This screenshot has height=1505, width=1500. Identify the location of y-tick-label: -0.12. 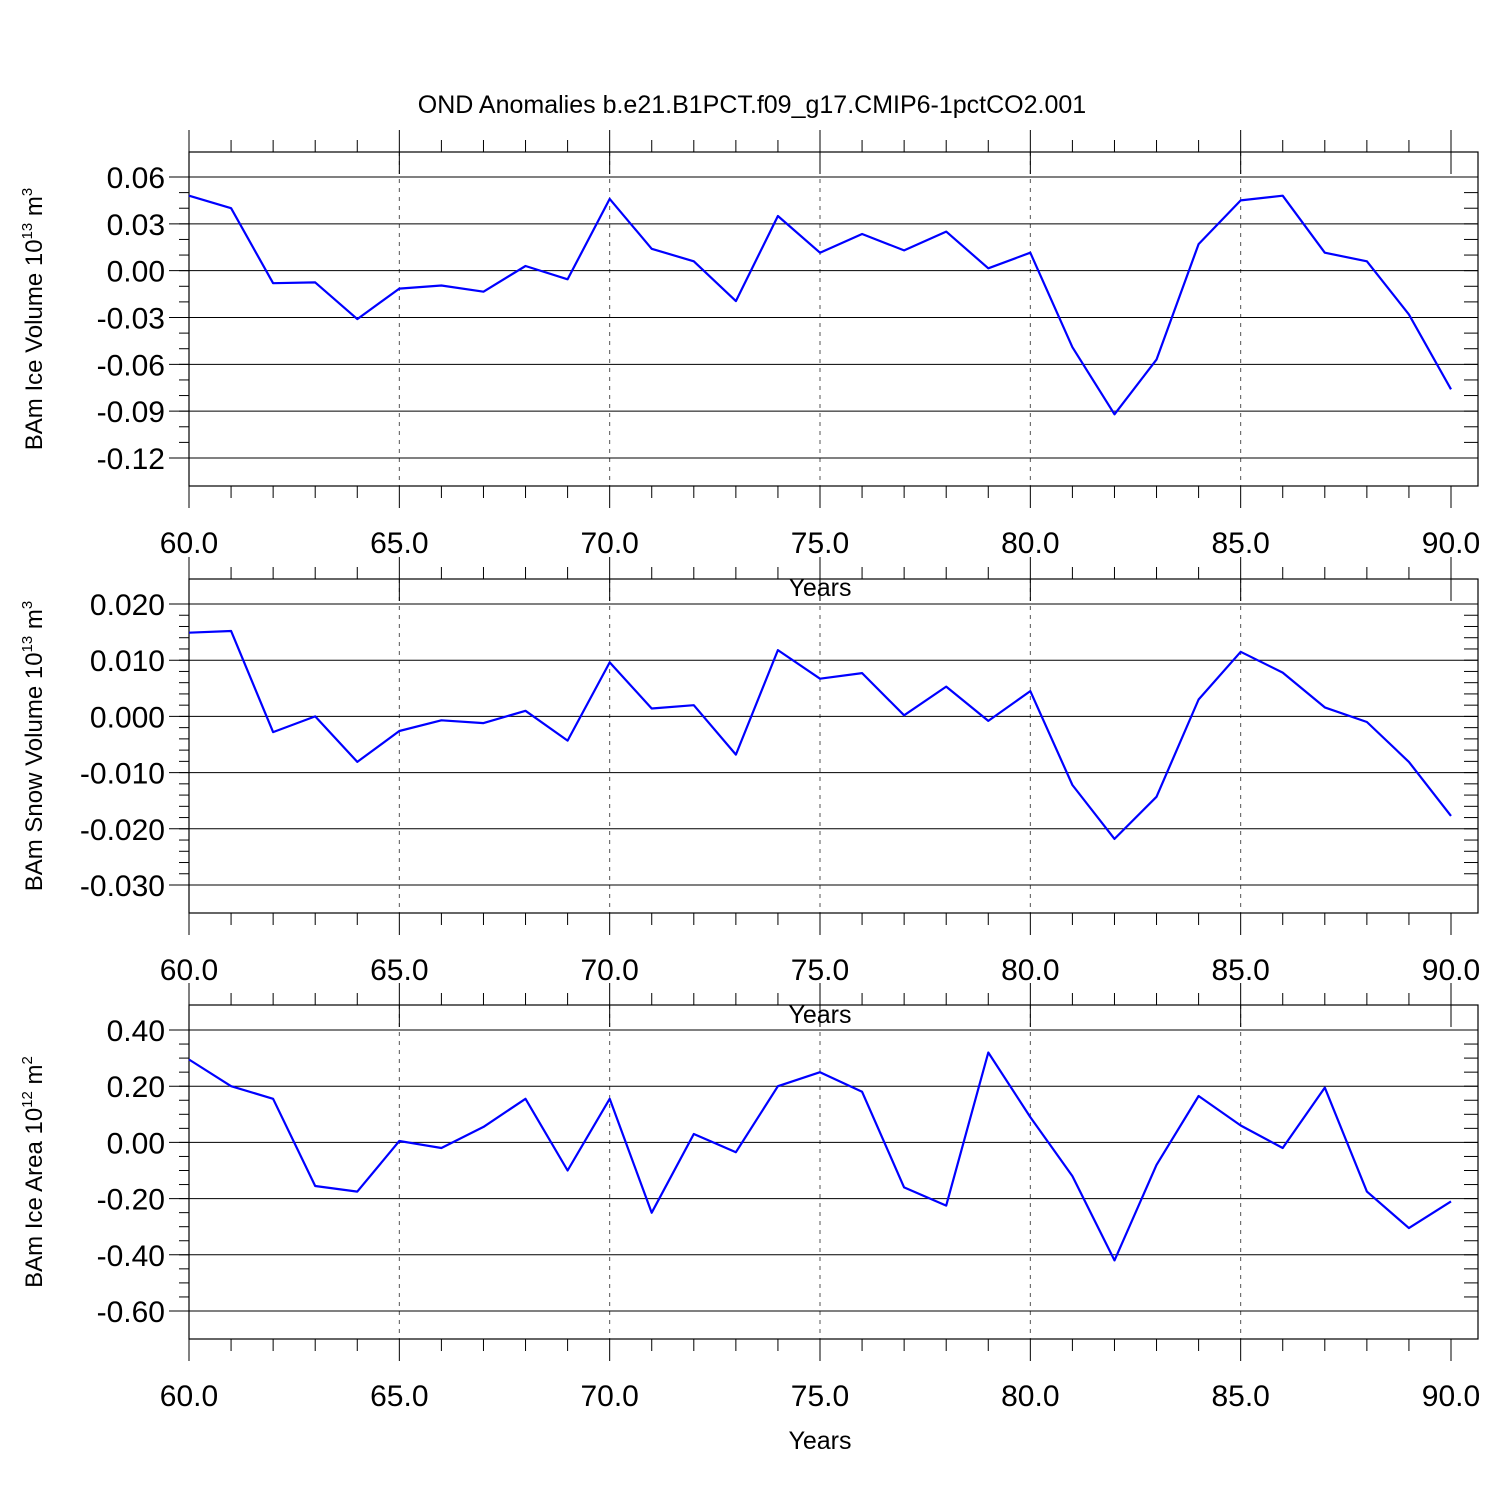
(131, 459).